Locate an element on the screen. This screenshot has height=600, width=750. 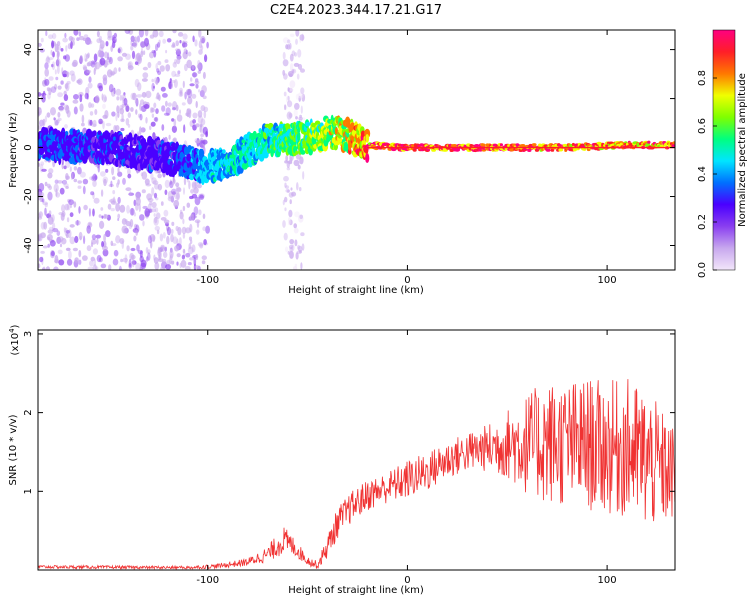
y-tick-label: 40 is located at coordinates (28, 49).